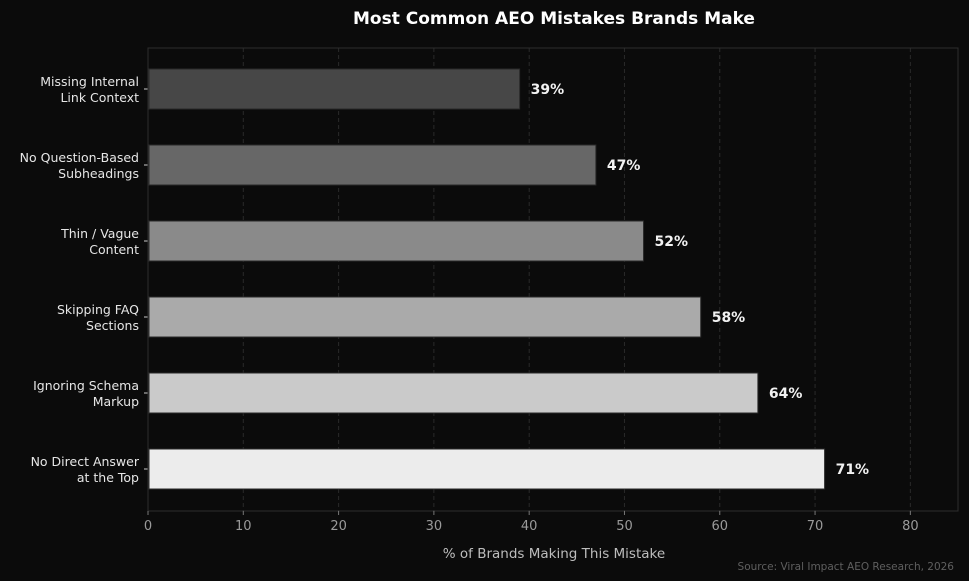 This screenshot has height=581, width=969. Describe the element at coordinates (79, 157) in the screenshot. I see `y-tick-label: No Question-Based` at that location.